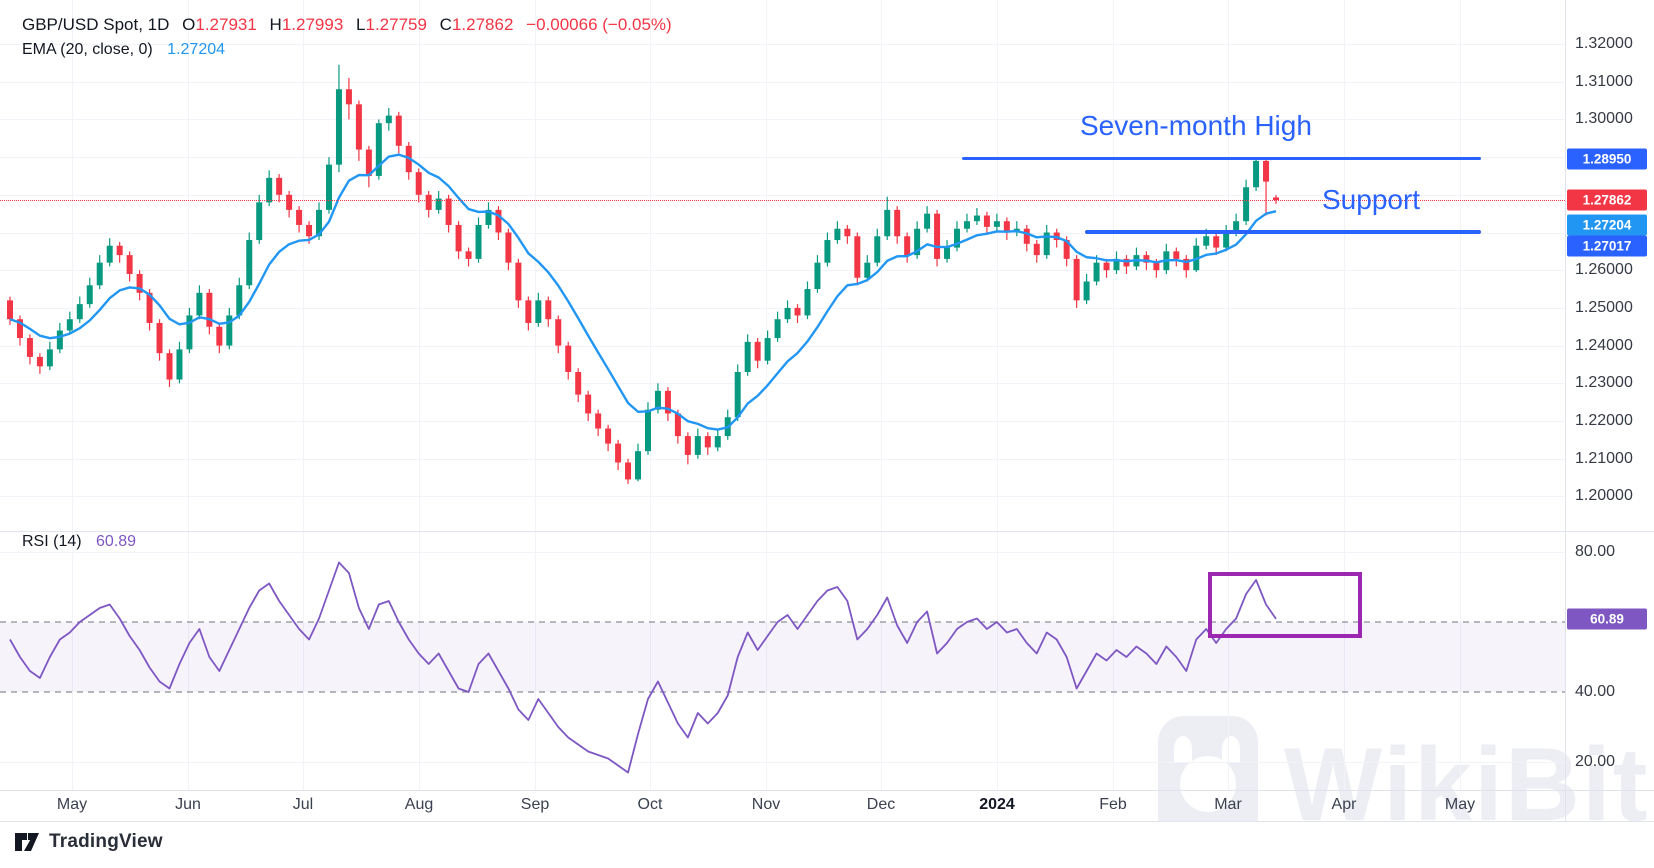 The image size is (1654, 868). I want to click on close-value: 1.27862, so click(482, 24).